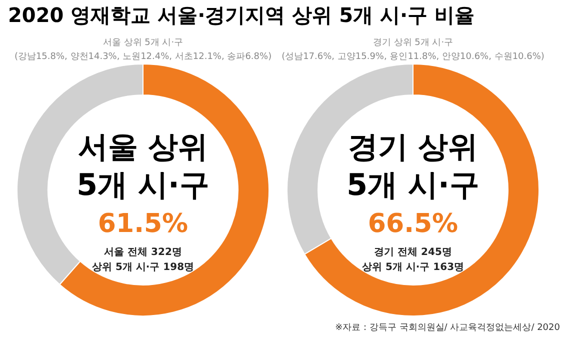  What do you see at coordinates (413, 57) in the screenshot?
I see `text: (성남17.6%, 고양15.9%, 용인11.8%, 안양10.6%, 수원10.6%)` at bounding box center [413, 57].